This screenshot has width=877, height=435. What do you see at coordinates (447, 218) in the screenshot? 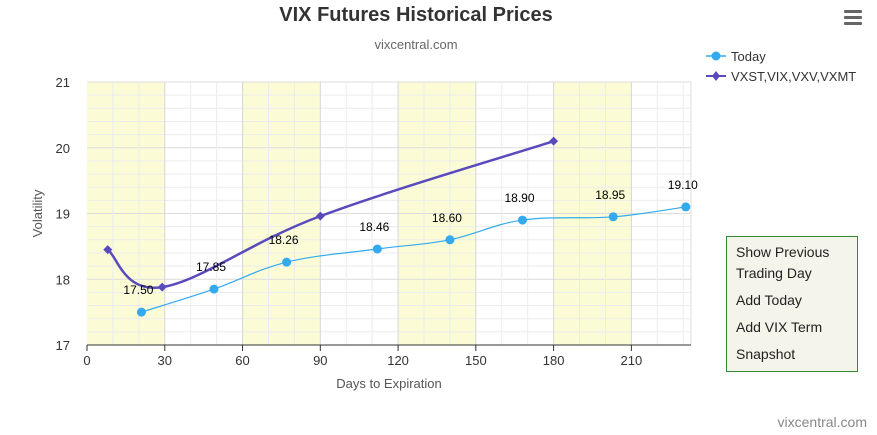
I see `data-label: 18.60` at bounding box center [447, 218].